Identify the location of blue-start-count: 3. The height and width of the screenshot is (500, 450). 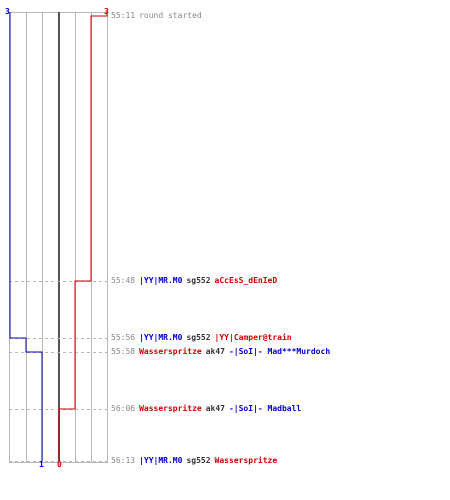
(7, 11).